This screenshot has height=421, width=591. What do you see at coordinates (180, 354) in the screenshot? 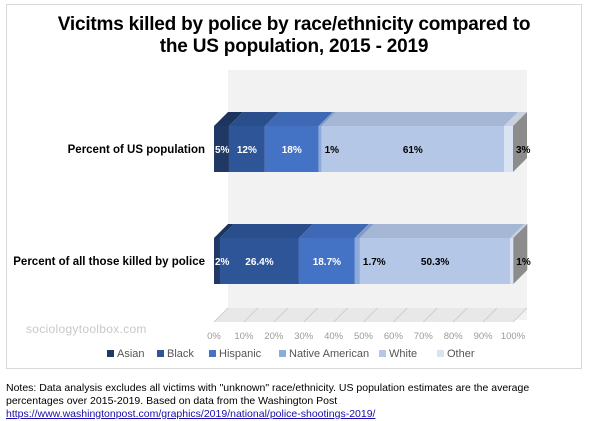
I see `legend-label: Black` at bounding box center [180, 354].